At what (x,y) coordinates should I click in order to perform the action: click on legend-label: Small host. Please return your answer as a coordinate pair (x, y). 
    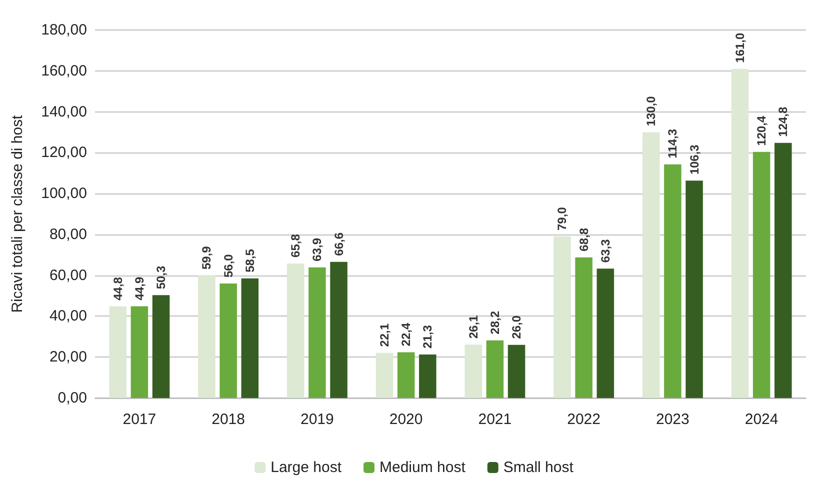
    Looking at the image, I should click on (538, 467).